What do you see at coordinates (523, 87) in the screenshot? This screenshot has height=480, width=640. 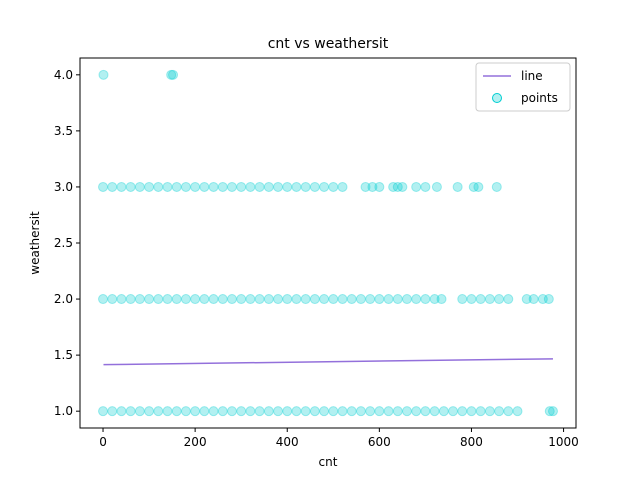 I see `legend: line points` at bounding box center [523, 87].